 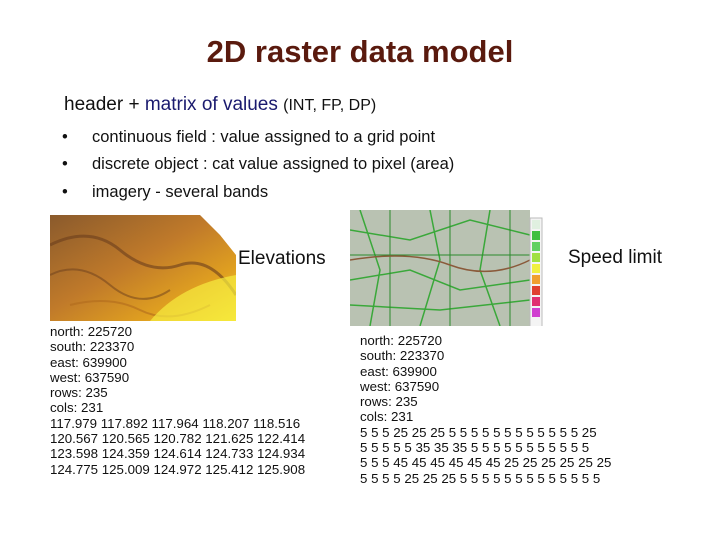 I want to click on subtitle-note: (INT, FP, DP), so click(x=330, y=105).